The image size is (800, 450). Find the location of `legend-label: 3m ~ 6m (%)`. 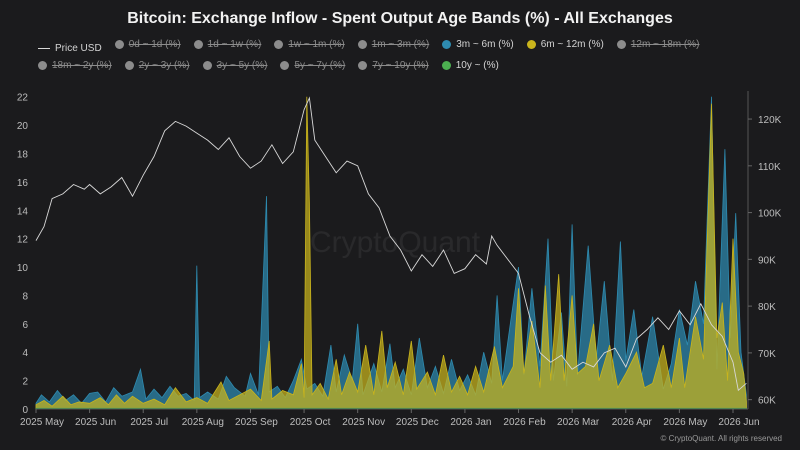

legend-label: 3m ~ 6m (%) is located at coordinates (485, 44).